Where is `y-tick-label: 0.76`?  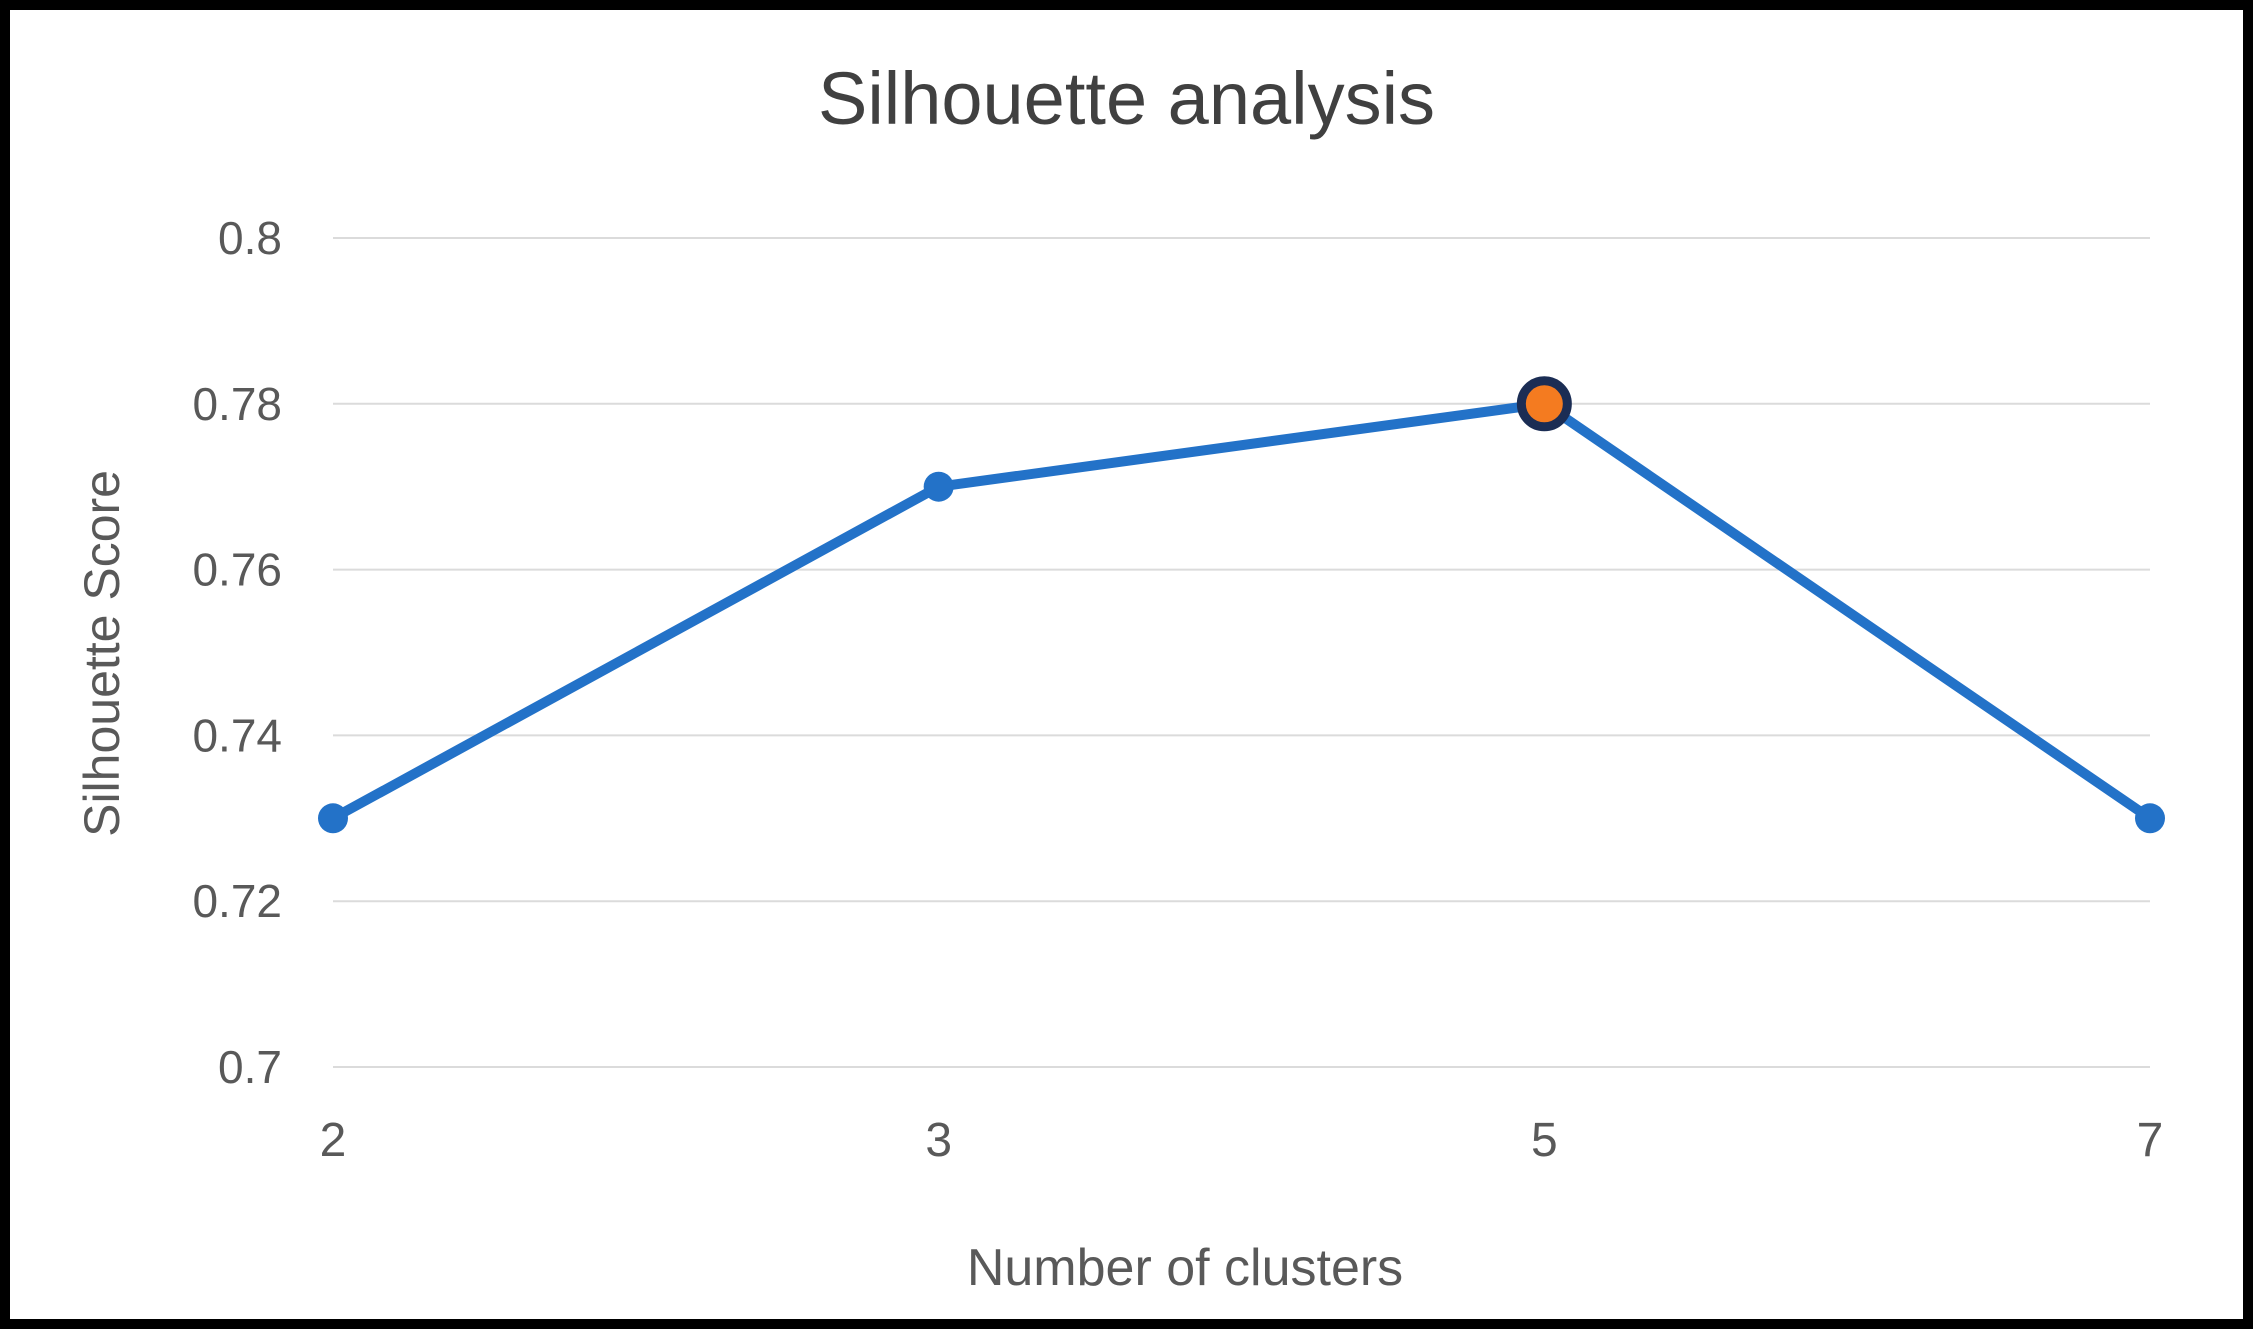
y-tick-label: 0.76 is located at coordinates (237, 570).